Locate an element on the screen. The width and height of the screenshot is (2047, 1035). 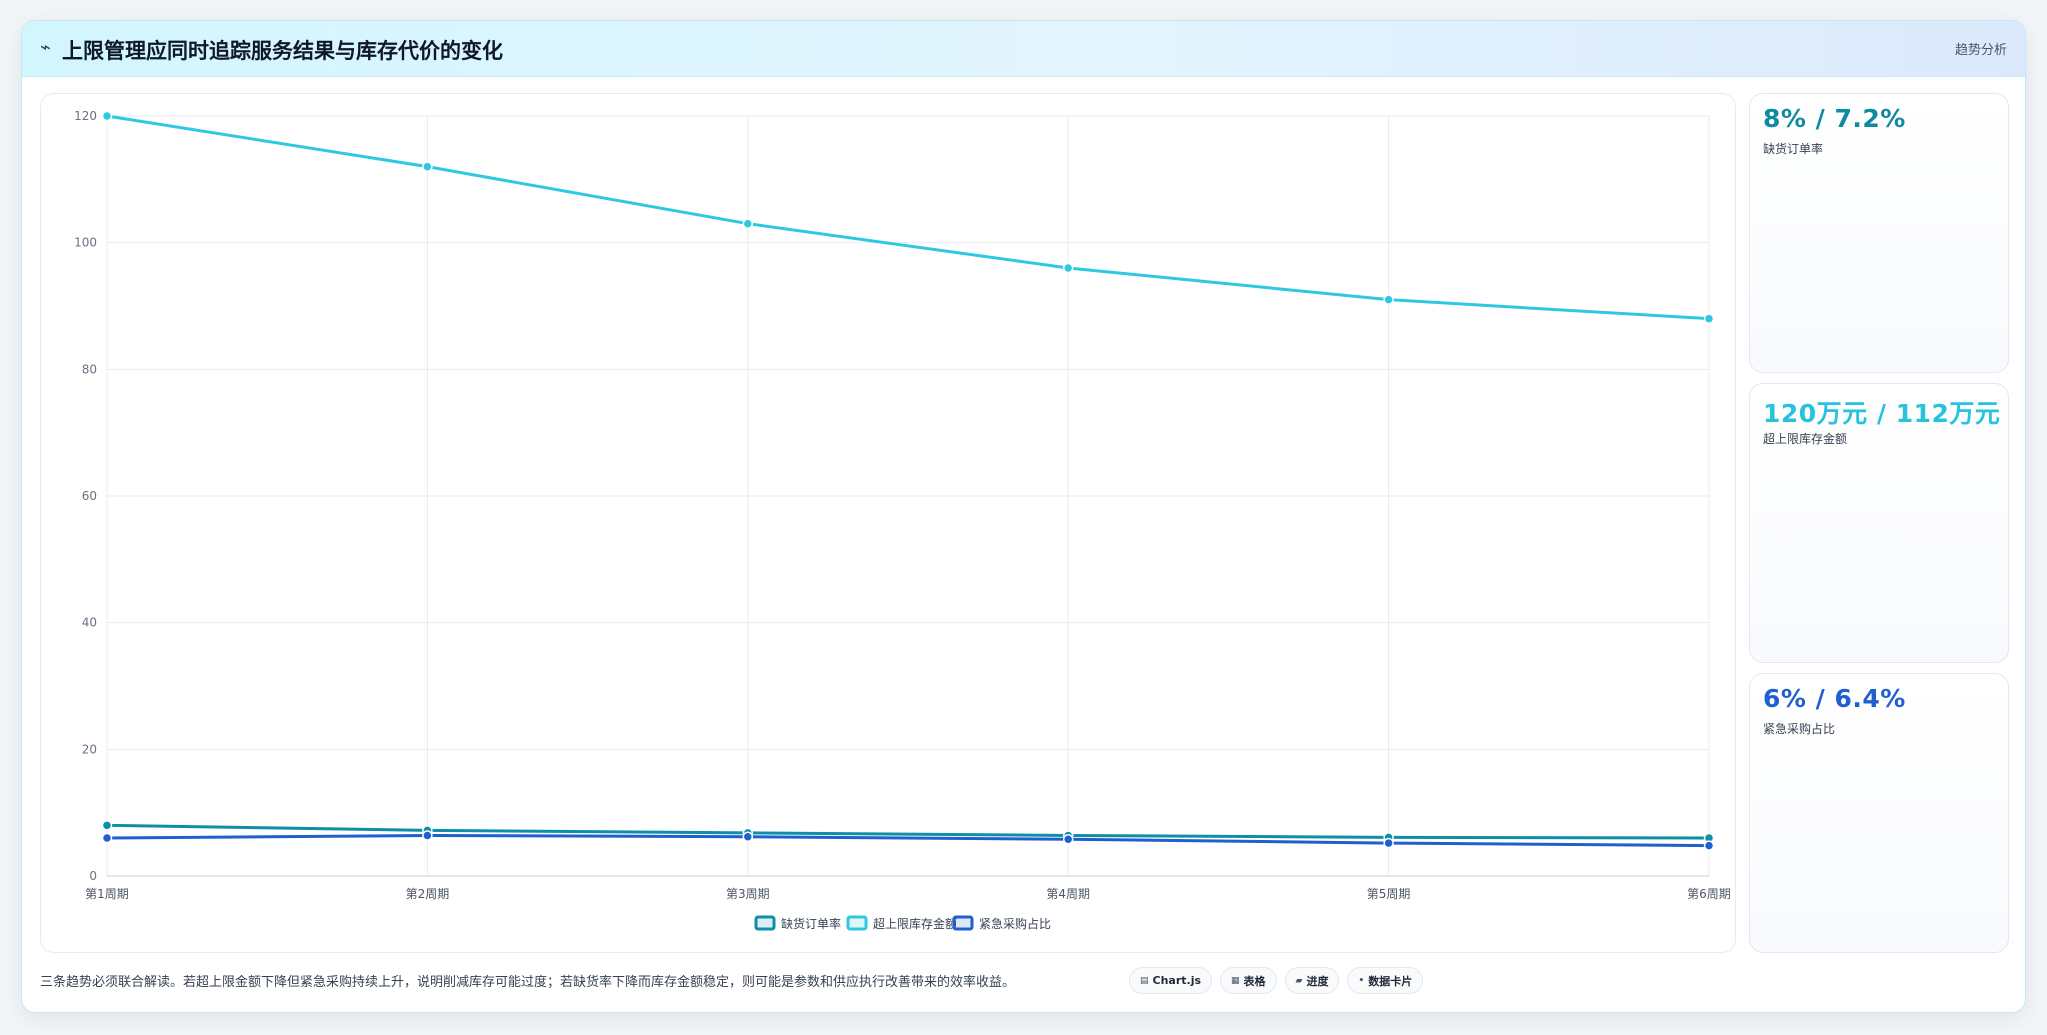
progress-icon: ▰ is located at coordinates (1299, 980).